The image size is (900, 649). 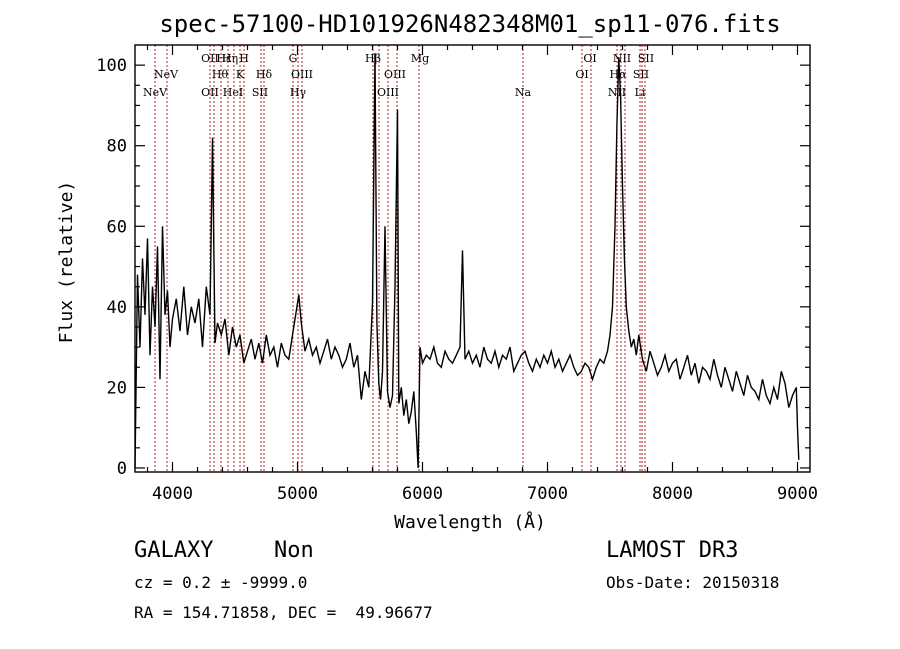 I want to click on y-tick-label: 0, so click(x=122, y=469).